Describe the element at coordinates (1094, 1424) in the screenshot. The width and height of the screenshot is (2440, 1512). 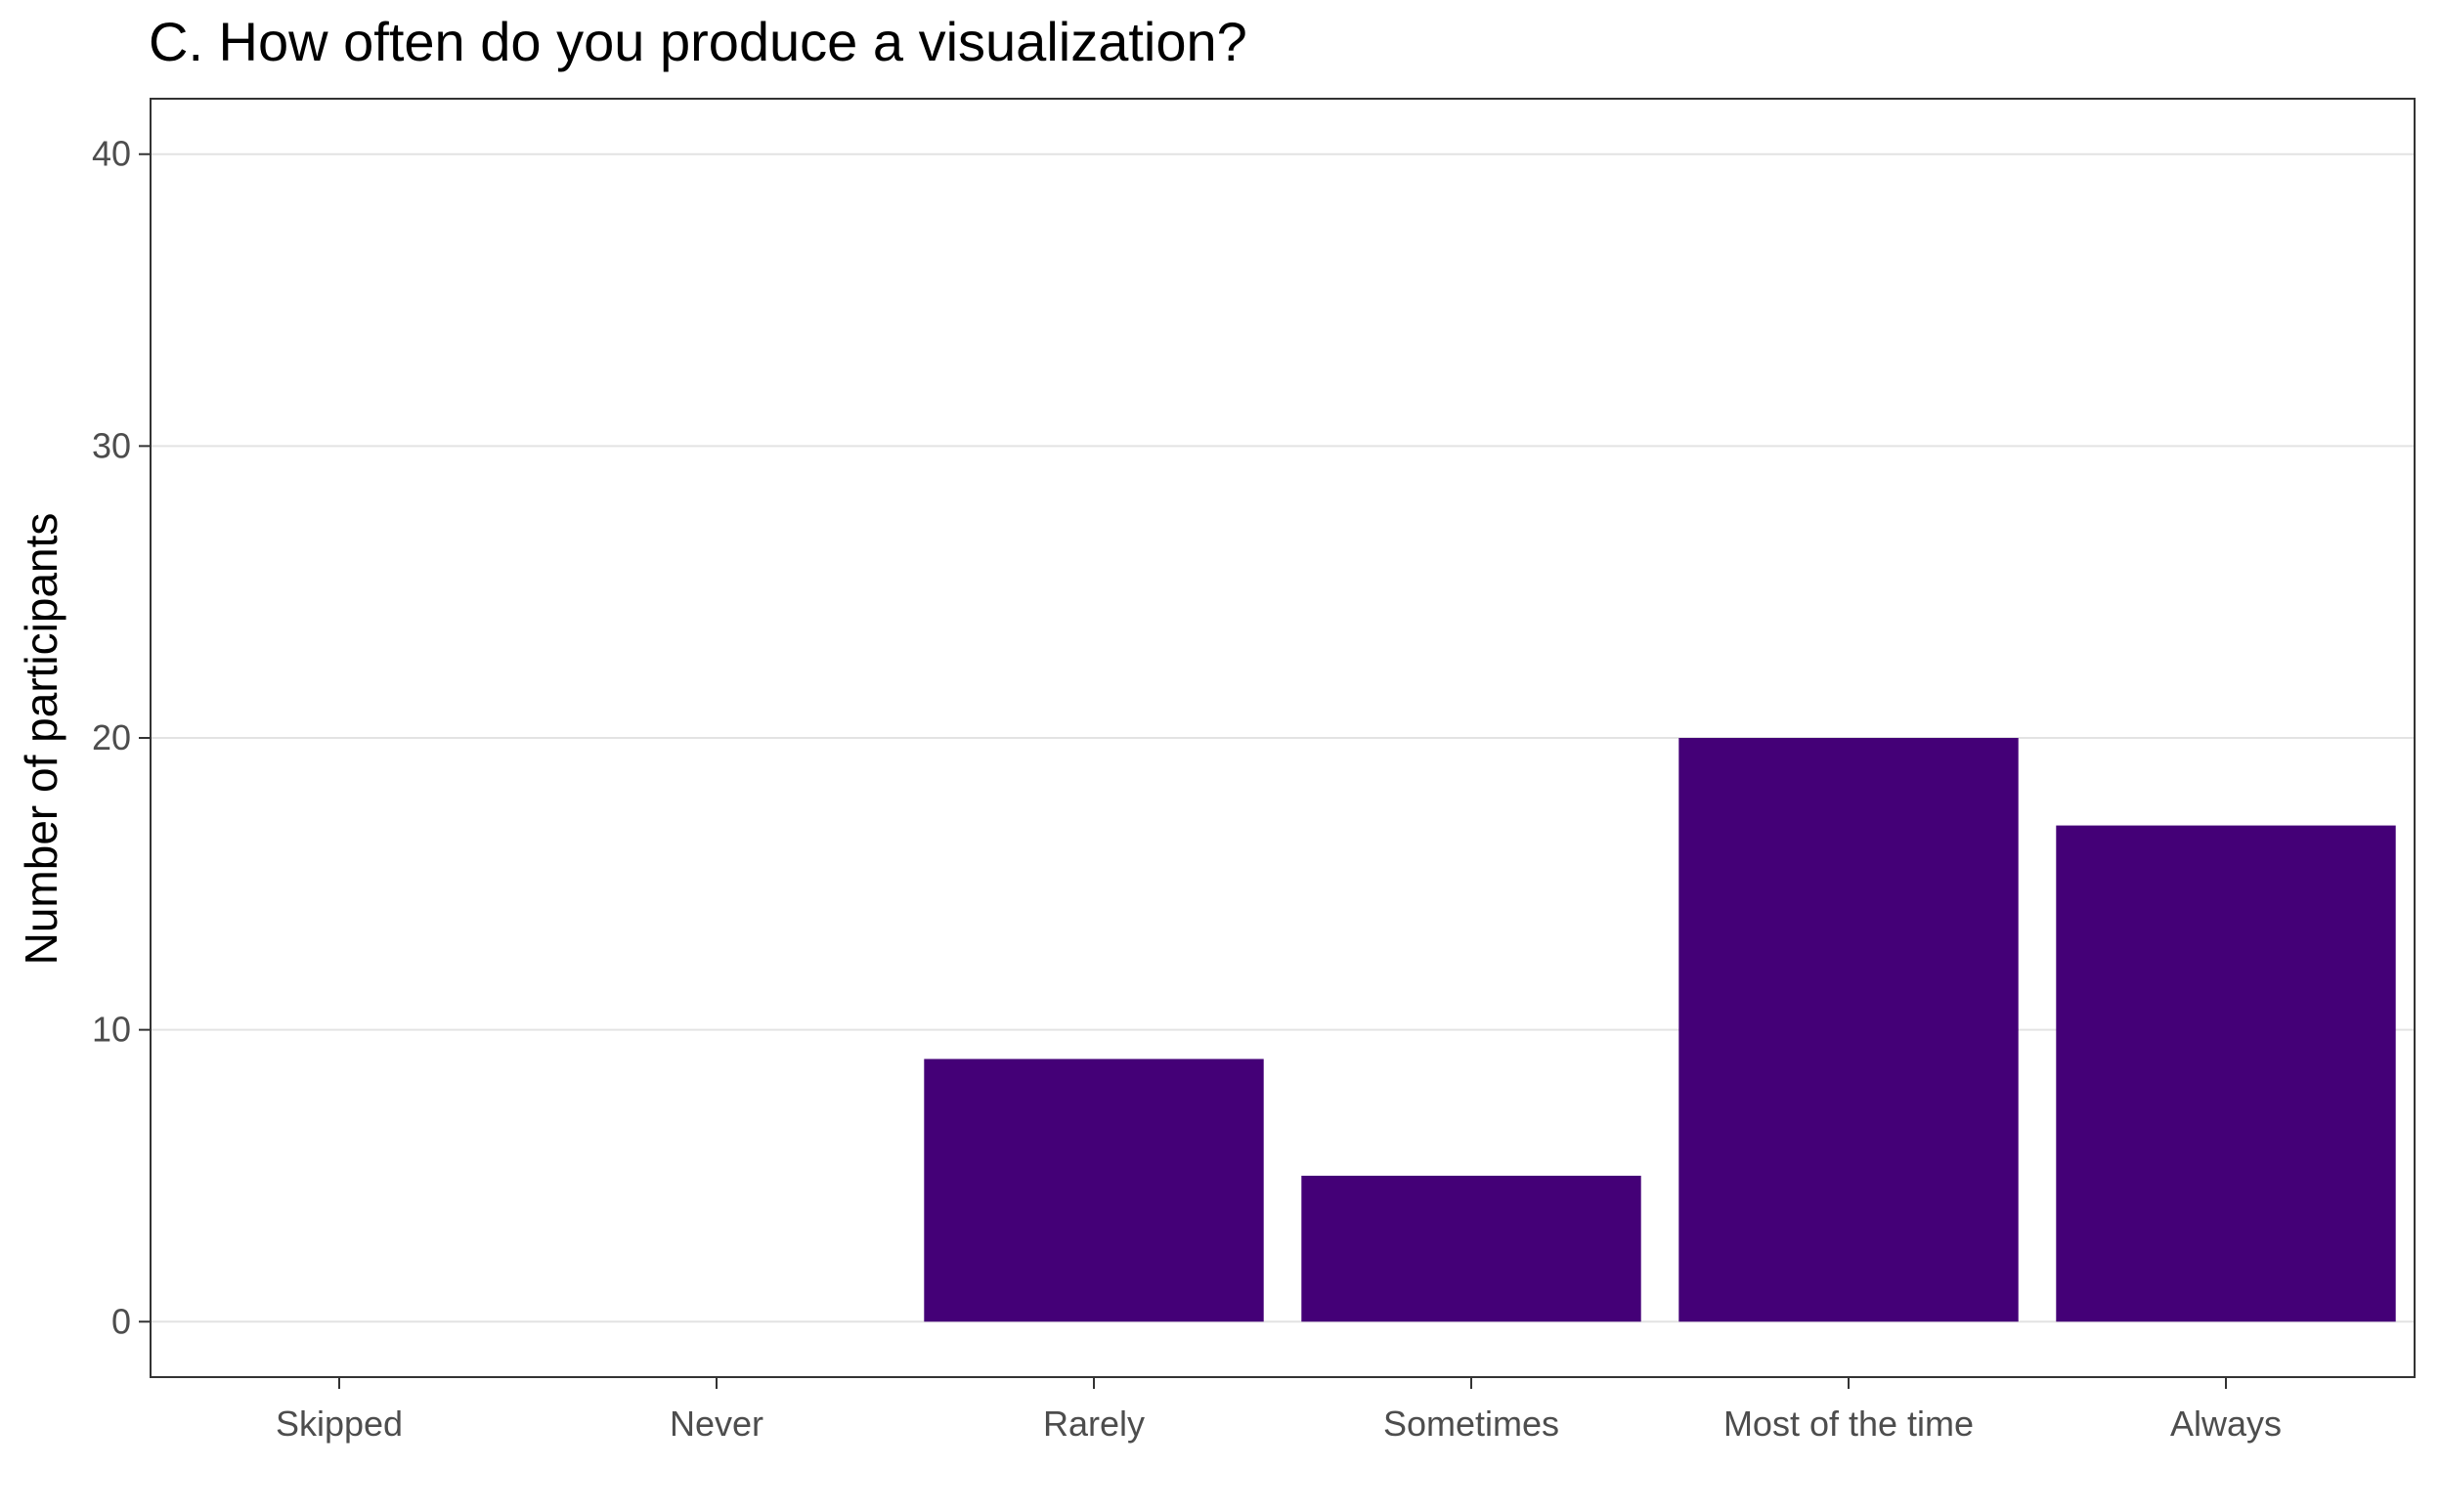
I see `x-tick-label: Rarely` at that location.